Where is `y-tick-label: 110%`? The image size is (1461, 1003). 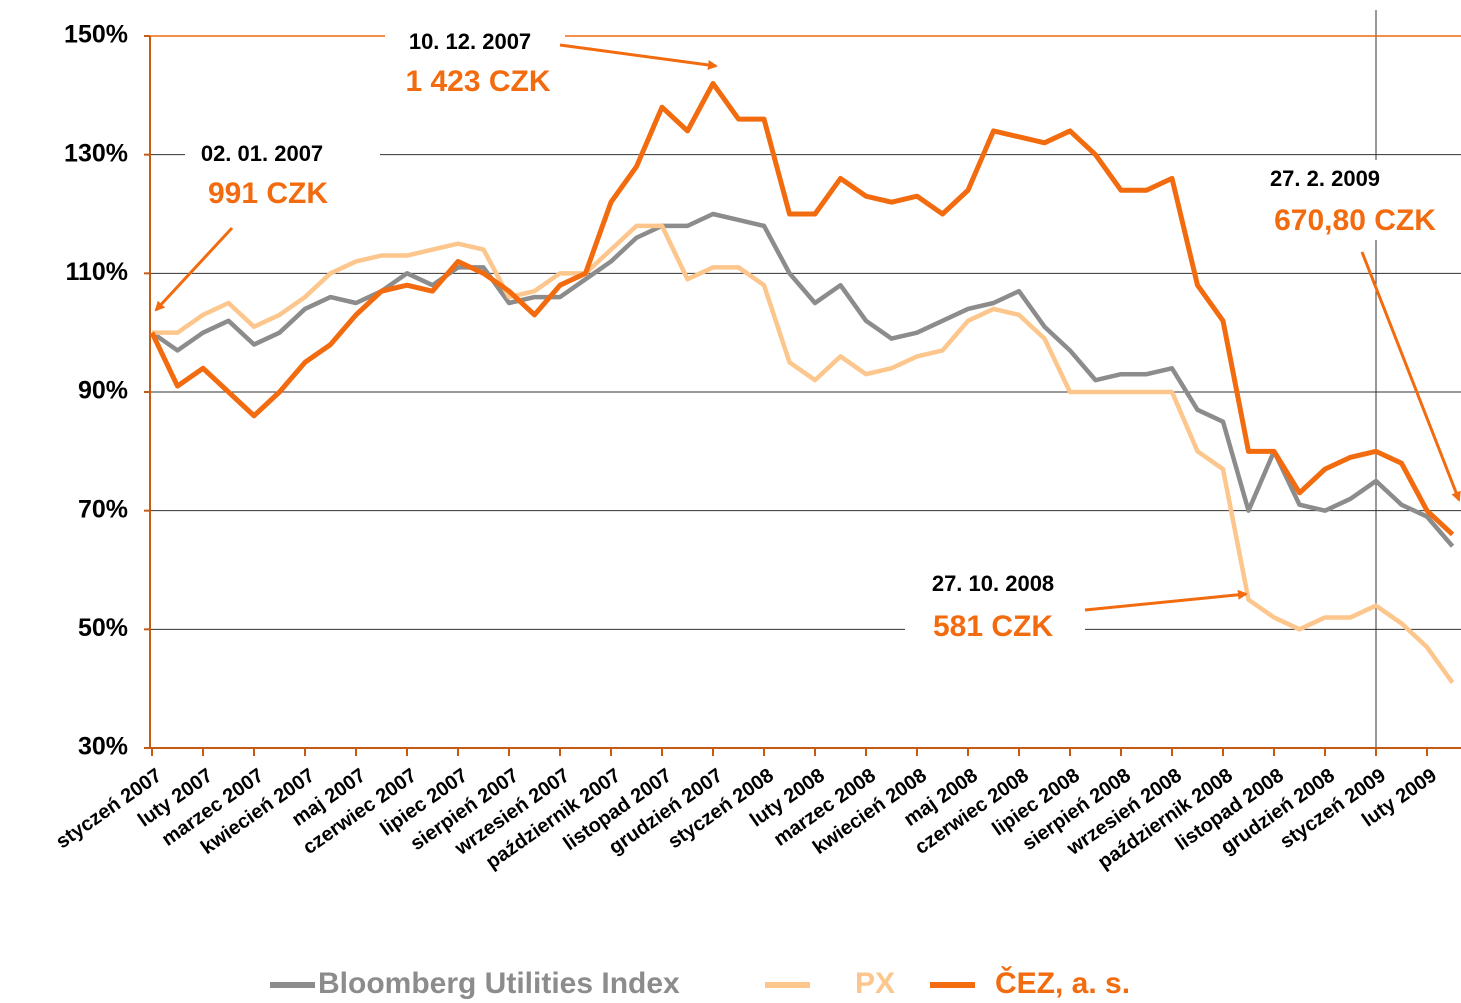 y-tick-label: 110% is located at coordinates (96, 272).